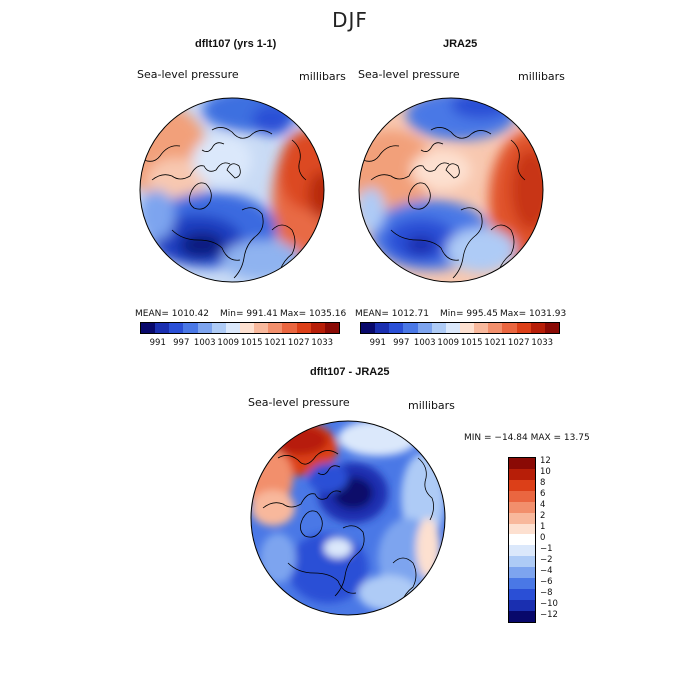 The width and height of the screenshot is (700, 700). Describe the element at coordinates (545, 461) in the screenshot. I see `colorbar-tick-label: 12` at that location.